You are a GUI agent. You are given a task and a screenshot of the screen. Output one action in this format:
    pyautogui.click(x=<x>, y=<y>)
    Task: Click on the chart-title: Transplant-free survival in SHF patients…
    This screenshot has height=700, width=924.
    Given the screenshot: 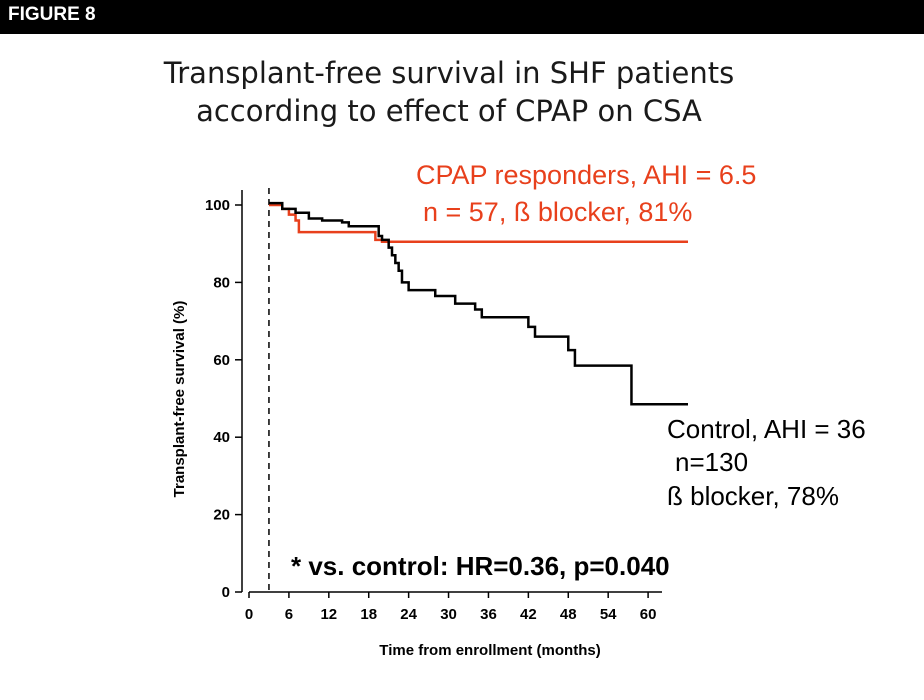 What is the action you would take?
    pyautogui.click(x=449, y=92)
    